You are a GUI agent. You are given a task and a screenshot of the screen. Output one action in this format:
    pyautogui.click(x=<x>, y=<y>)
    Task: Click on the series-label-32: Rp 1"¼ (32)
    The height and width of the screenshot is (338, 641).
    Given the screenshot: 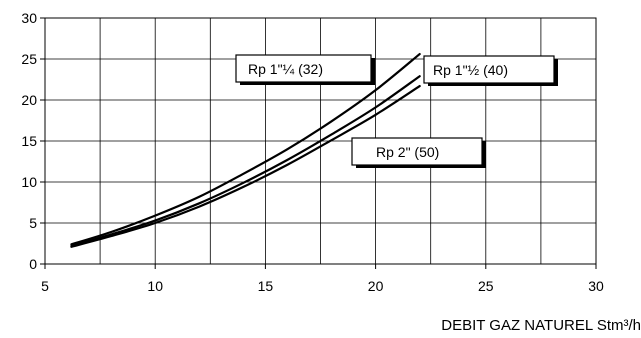 What is the action you would take?
    pyautogui.click(x=285, y=69)
    